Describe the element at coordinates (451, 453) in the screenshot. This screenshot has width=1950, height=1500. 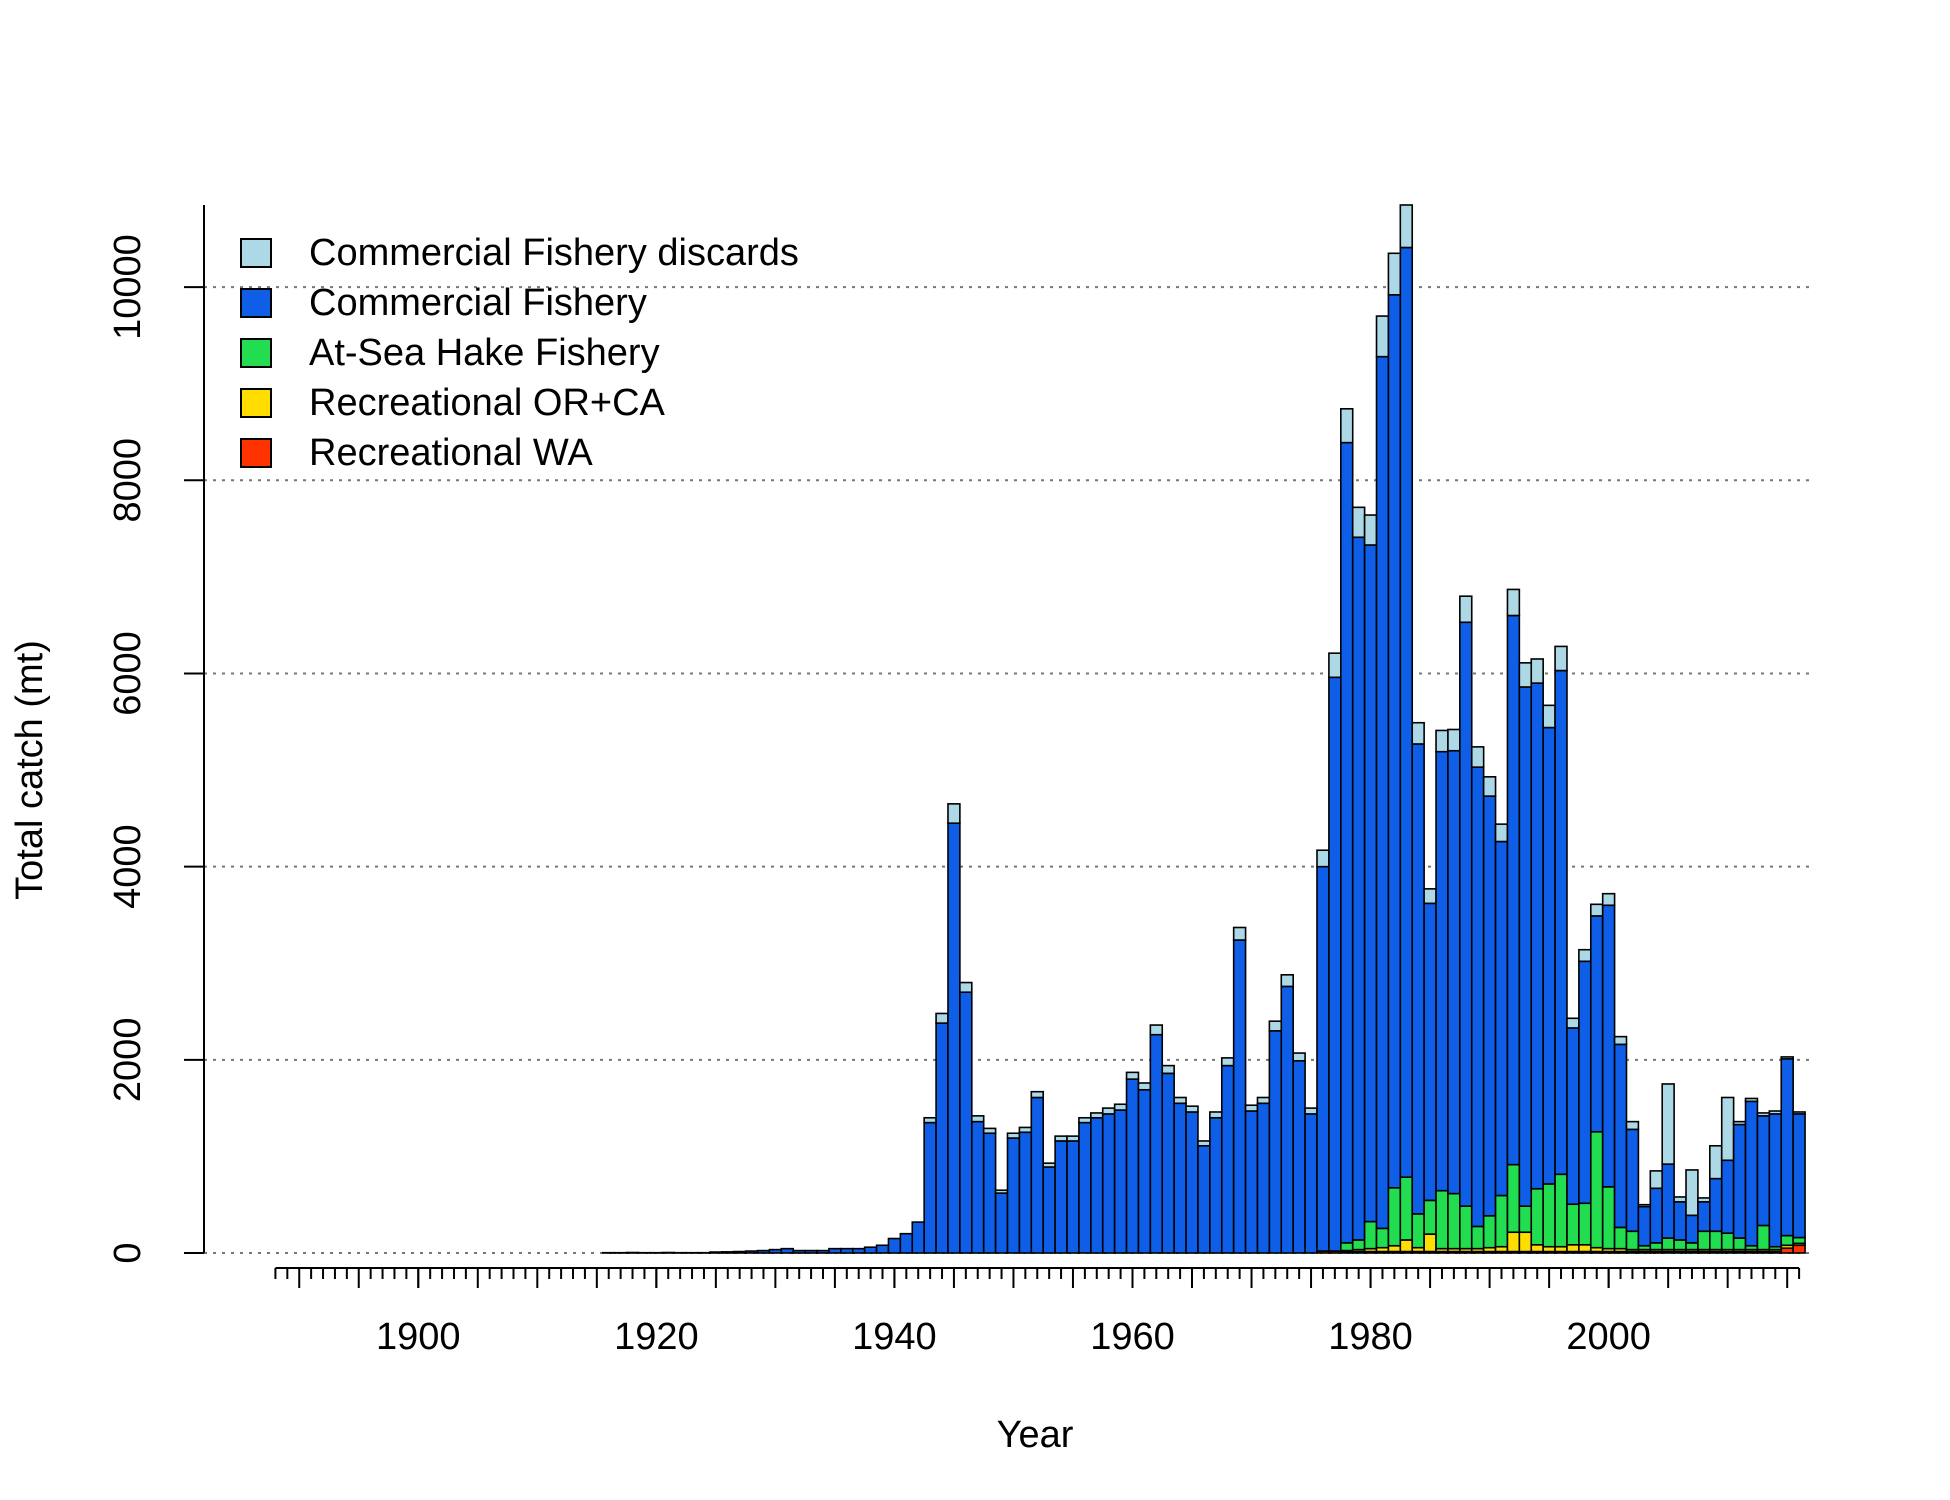
I see `legend-label: Recreational WA` at that location.